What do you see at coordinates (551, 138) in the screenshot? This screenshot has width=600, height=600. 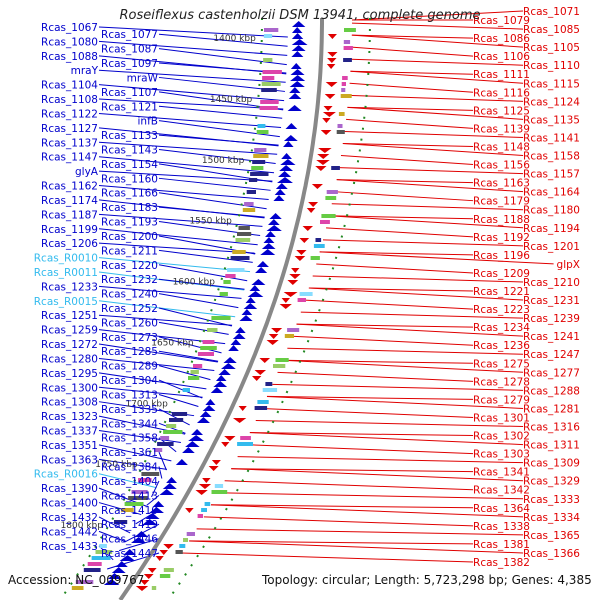 I see `right-gene-label: Rcas_1141` at bounding box center [551, 138].